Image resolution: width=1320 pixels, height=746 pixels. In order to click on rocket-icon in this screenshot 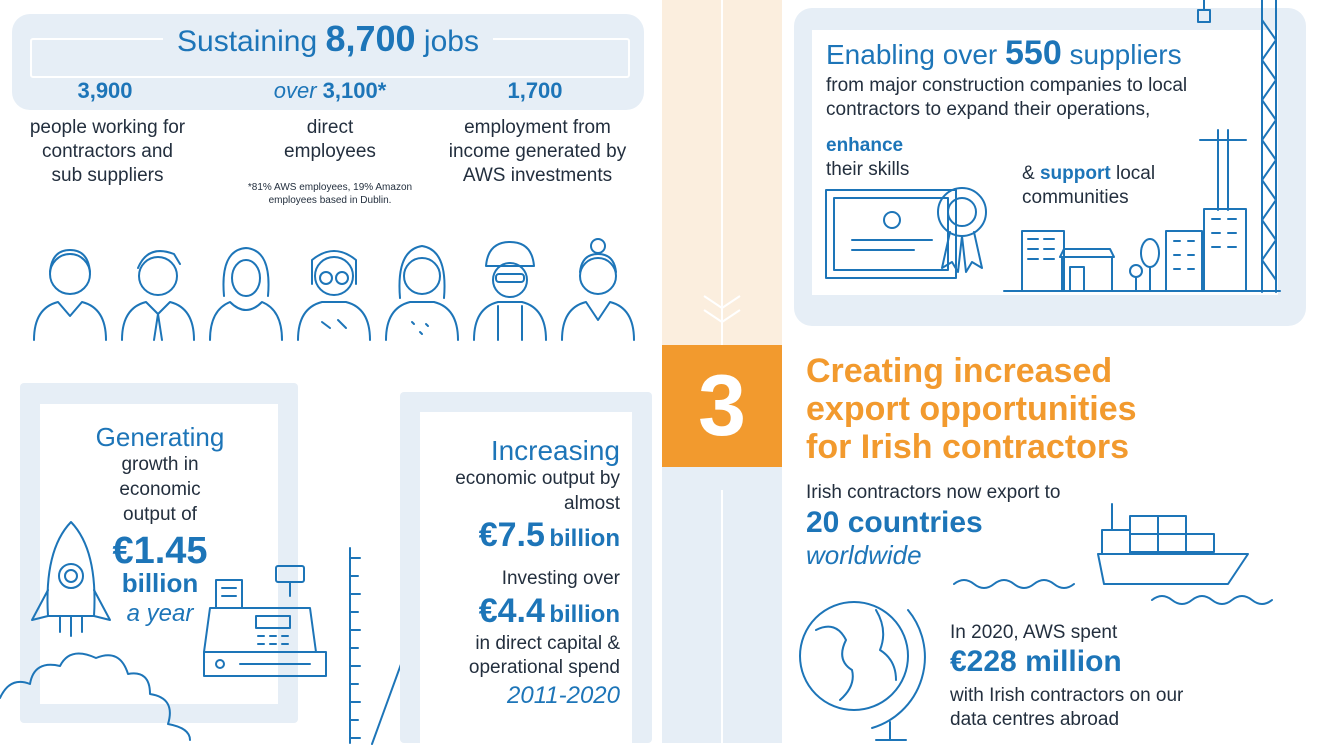, I will do `click(71, 579)`.